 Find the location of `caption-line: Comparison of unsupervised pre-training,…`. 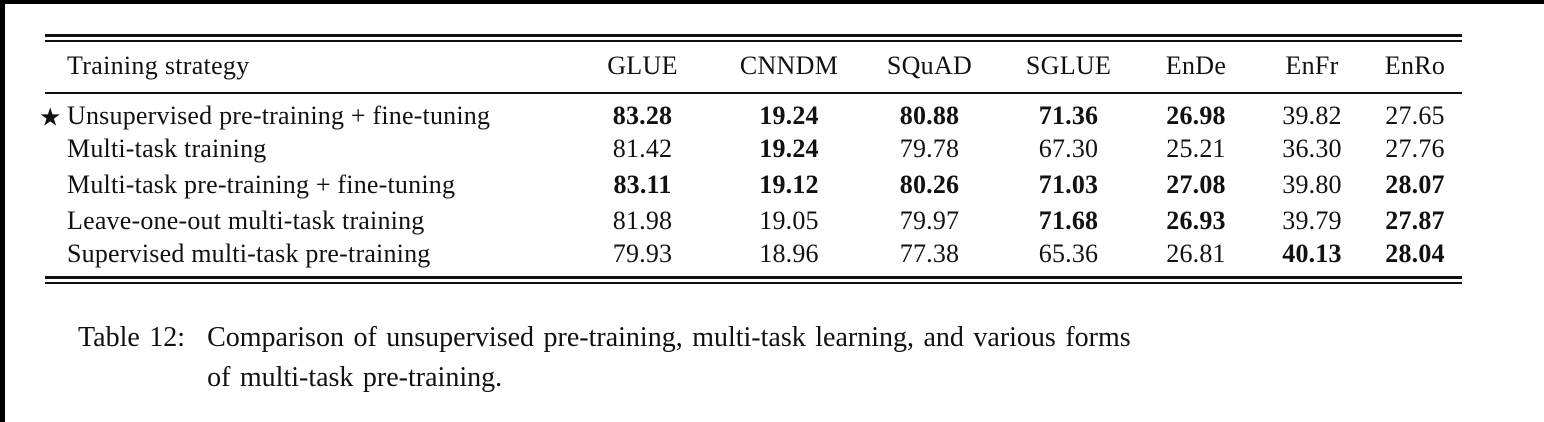

caption-line: Comparison of unsupervised pre-training,… is located at coordinates (669, 337).